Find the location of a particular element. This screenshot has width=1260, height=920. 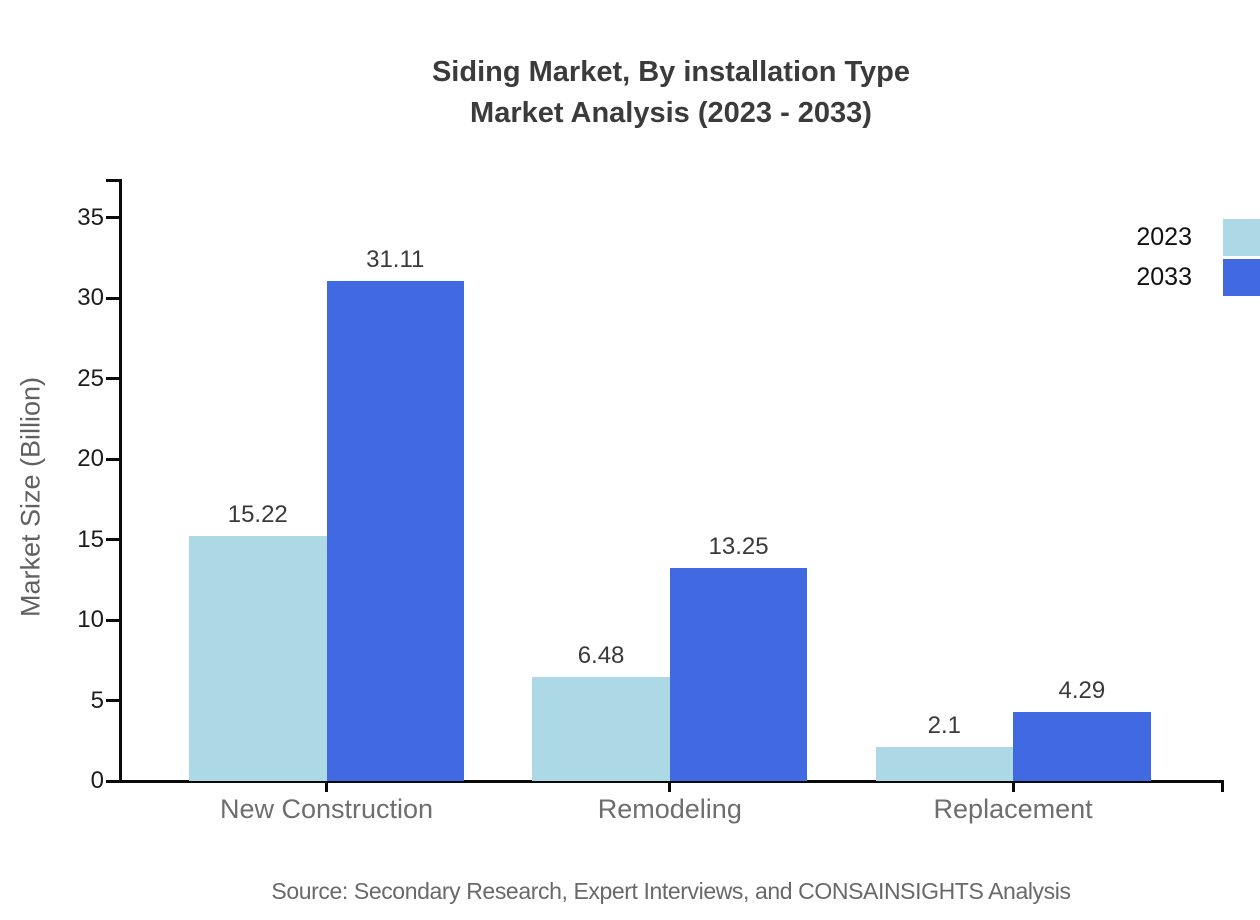

y-tick-label: 5 is located at coordinates (97, 700).